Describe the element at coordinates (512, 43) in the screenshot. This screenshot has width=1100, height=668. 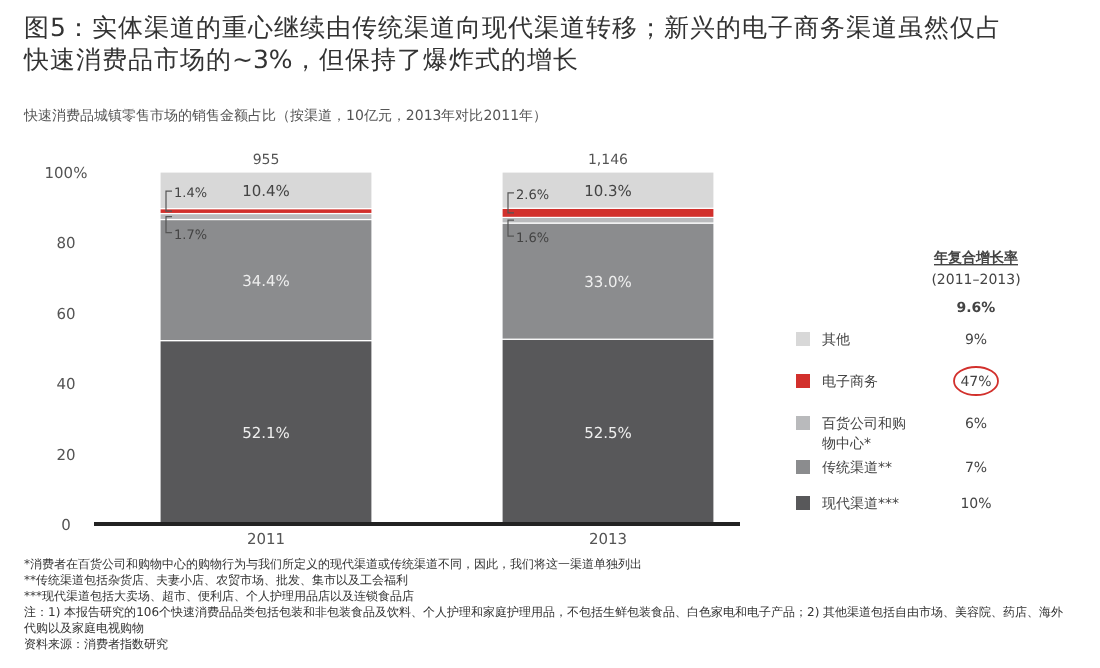
I see `chart-title: 图5：实体渠道的重心继续由传统渠道向现代渠道转移；新兴的电子商务渠道虽然仅占快速消费品市场的~3%，但保持了爆炸式的增长` at that location.